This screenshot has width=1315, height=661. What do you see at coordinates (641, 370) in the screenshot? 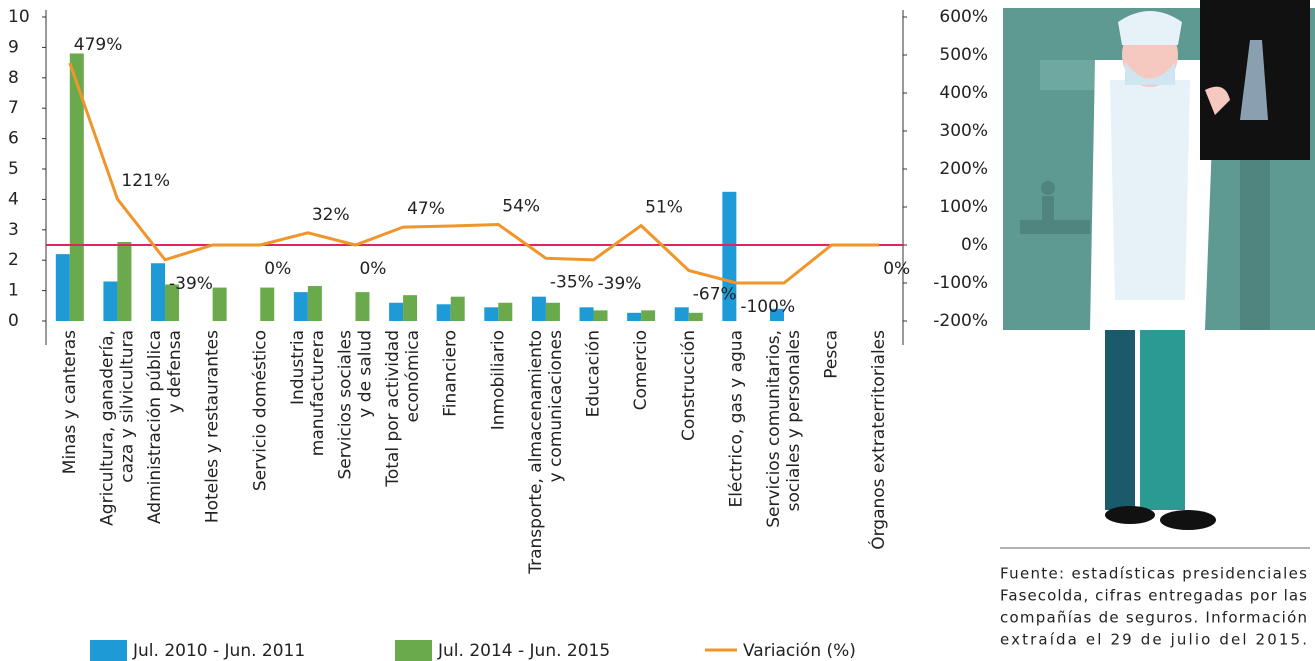
I see `x-tick-label: Comercio` at bounding box center [641, 370].